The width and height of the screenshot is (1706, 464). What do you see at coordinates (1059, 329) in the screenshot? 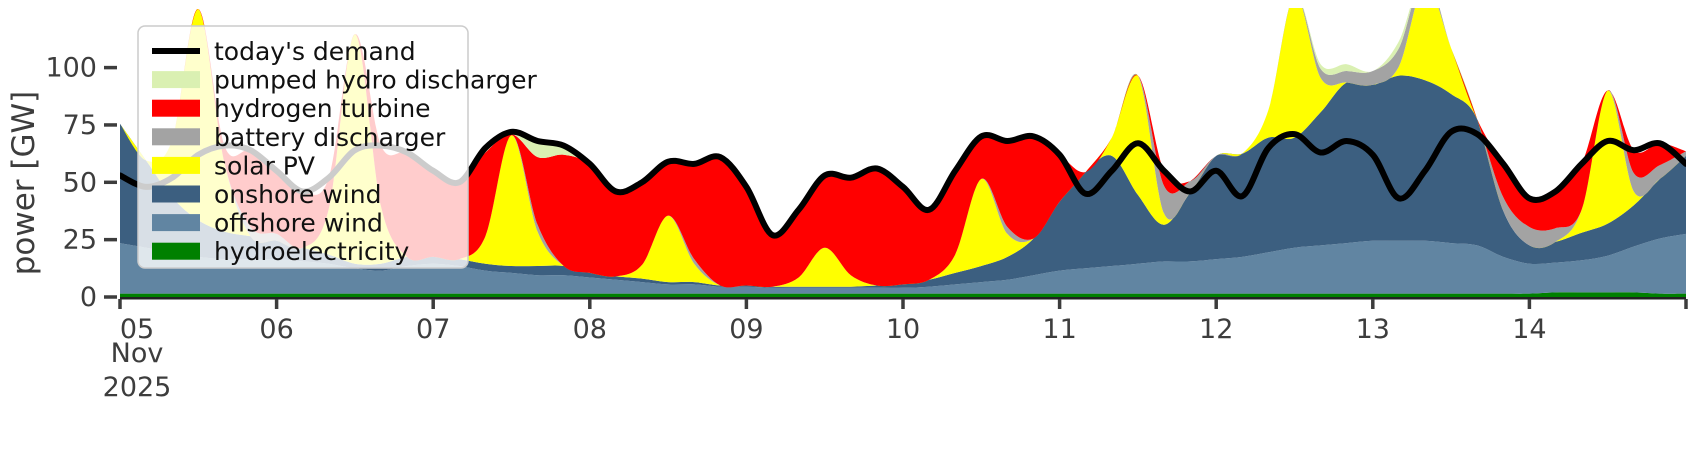
I see `x-tick-label: 11` at bounding box center [1059, 329].